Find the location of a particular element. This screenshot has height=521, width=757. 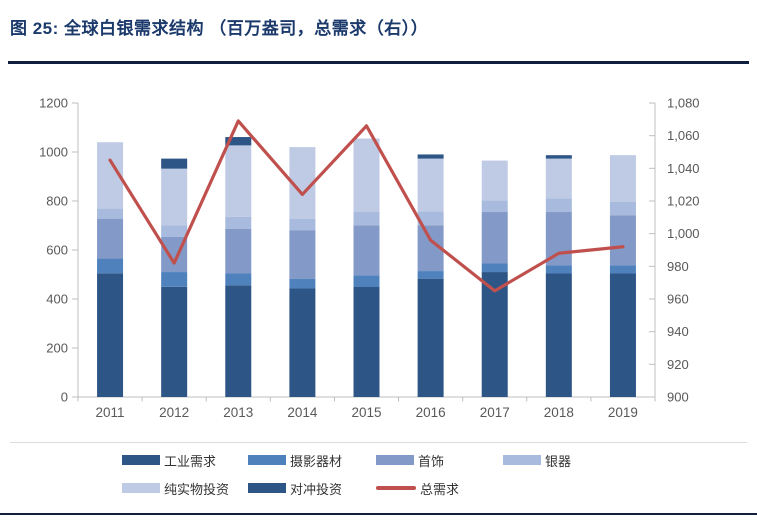

right-axis-label: 940 is located at coordinates (678, 331).